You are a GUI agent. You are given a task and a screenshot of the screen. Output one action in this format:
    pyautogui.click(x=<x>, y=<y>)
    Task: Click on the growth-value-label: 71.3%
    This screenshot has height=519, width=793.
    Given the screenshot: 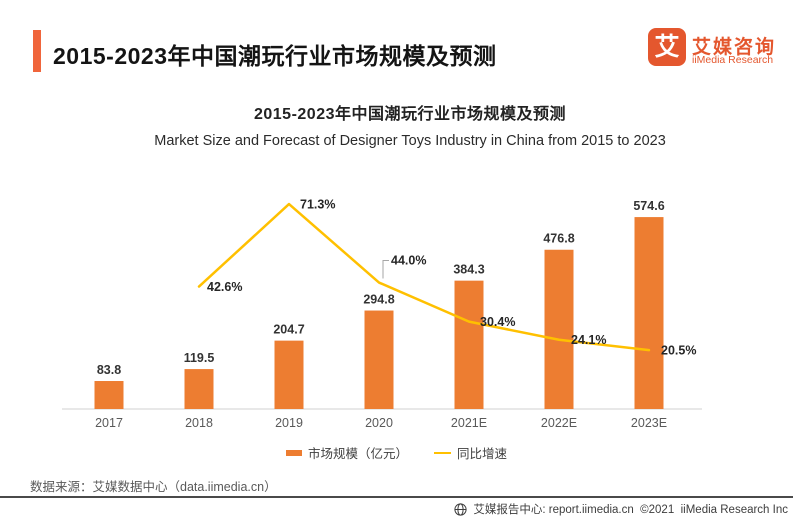 What is the action you would take?
    pyautogui.click(x=317, y=205)
    